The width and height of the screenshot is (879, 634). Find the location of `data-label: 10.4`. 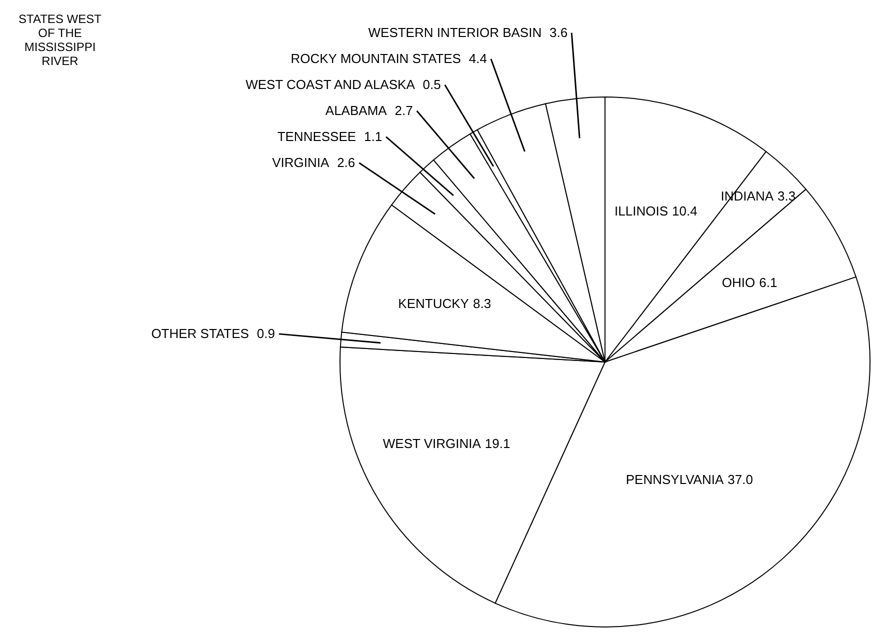

data-label: 10.4 is located at coordinates (685, 210).